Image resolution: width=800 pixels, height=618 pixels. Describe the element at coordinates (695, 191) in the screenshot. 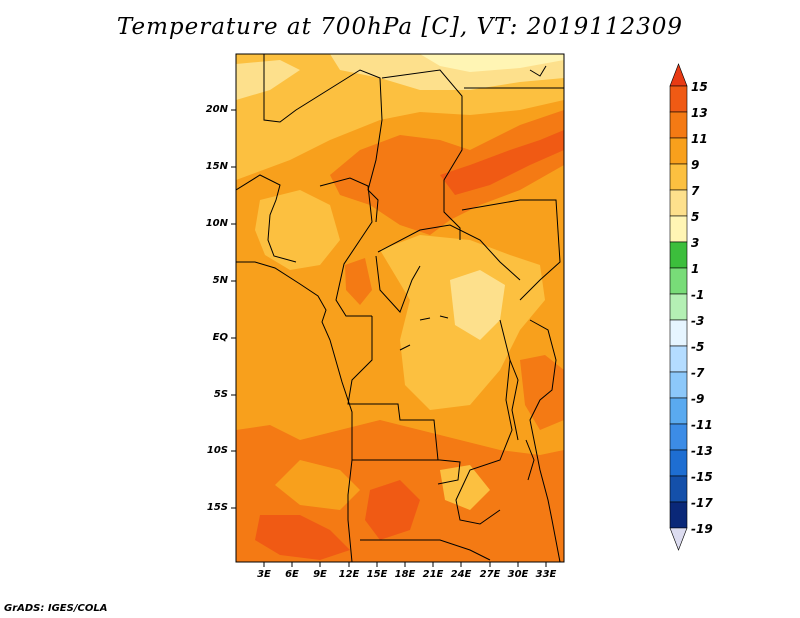

I see `colorbar-label: 7` at that location.